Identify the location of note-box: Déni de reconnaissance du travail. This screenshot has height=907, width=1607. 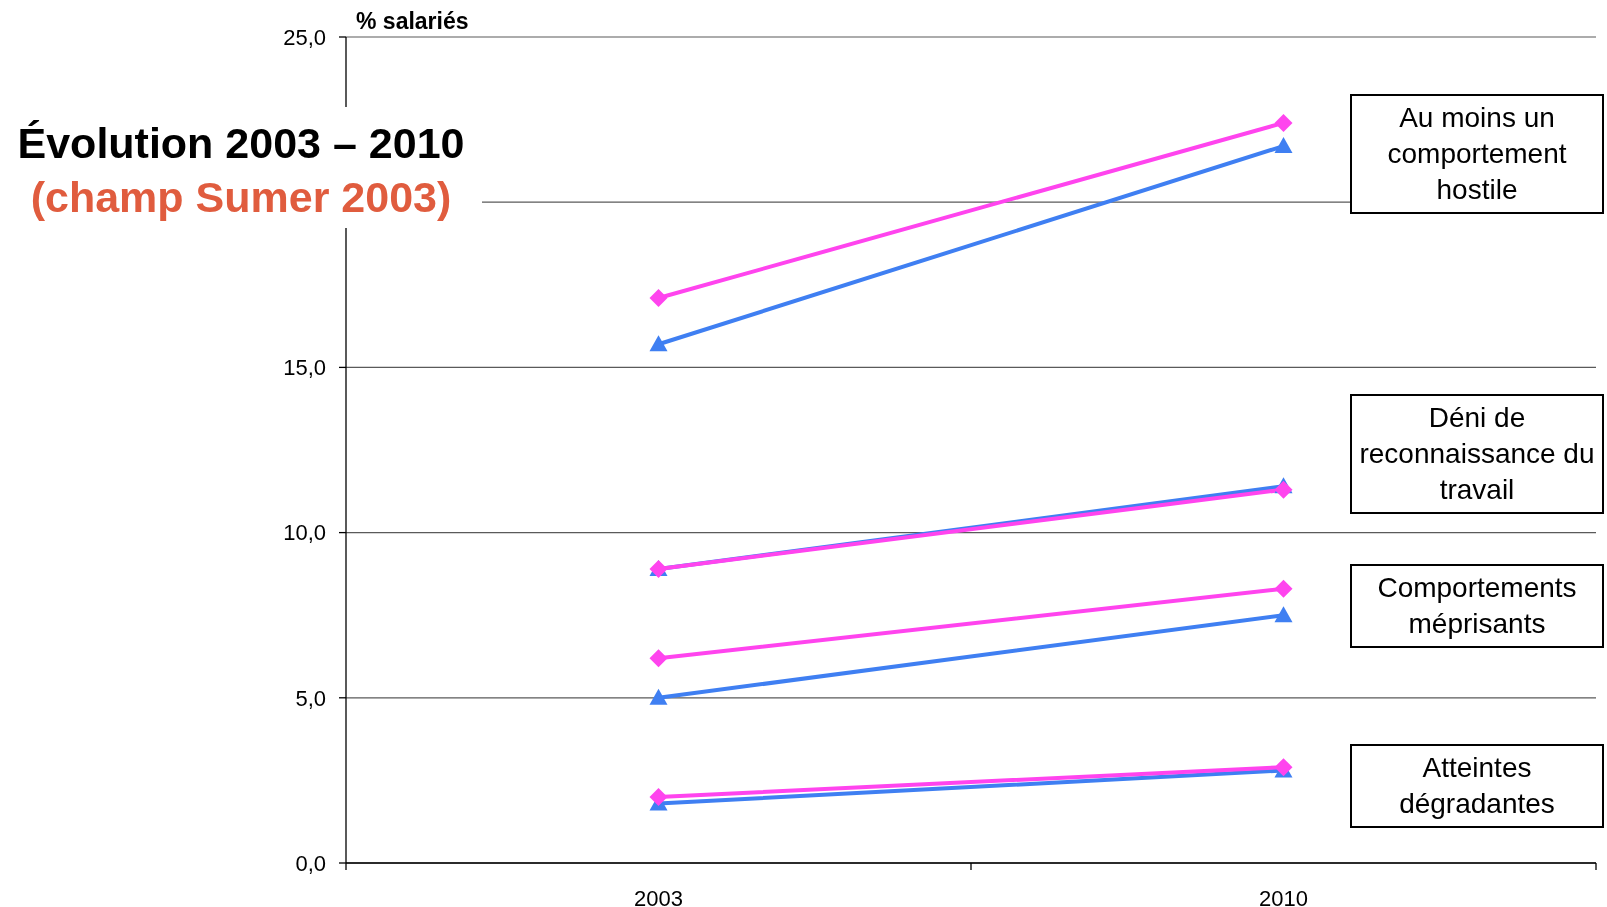
(1477, 454).